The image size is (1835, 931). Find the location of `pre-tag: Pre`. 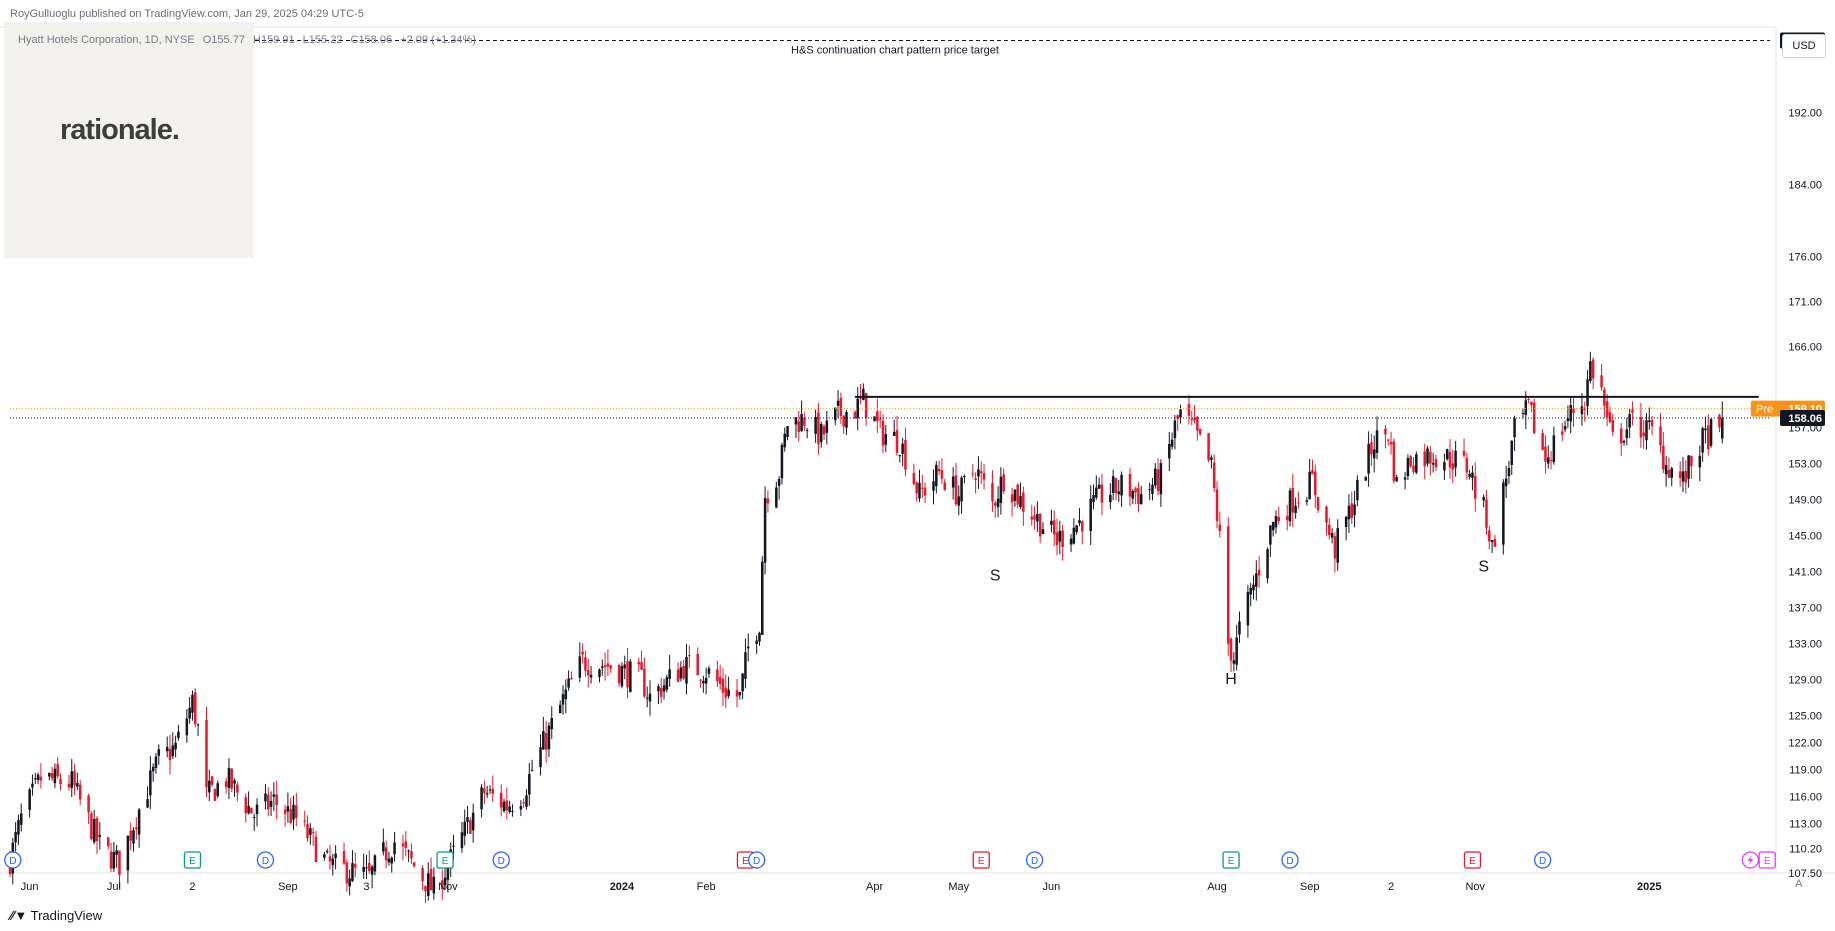

pre-tag: Pre is located at coordinates (1764, 410).